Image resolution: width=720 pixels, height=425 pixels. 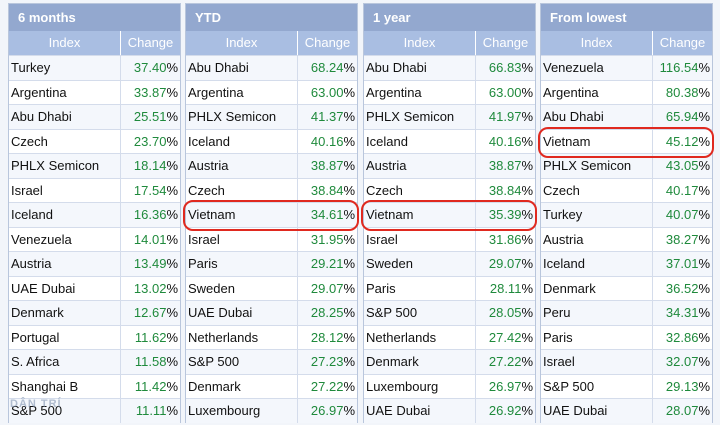 What do you see at coordinates (271, 288) in the screenshot?
I see `table-row: Sweden 29.07%` at bounding box center [271, 288].